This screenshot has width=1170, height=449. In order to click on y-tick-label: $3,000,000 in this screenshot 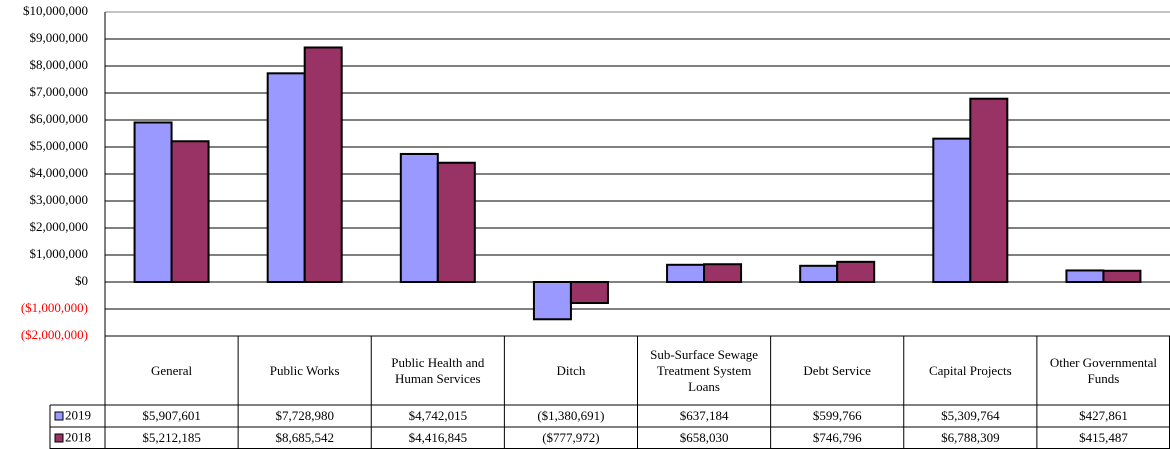, I will do `click(59, 199)`.